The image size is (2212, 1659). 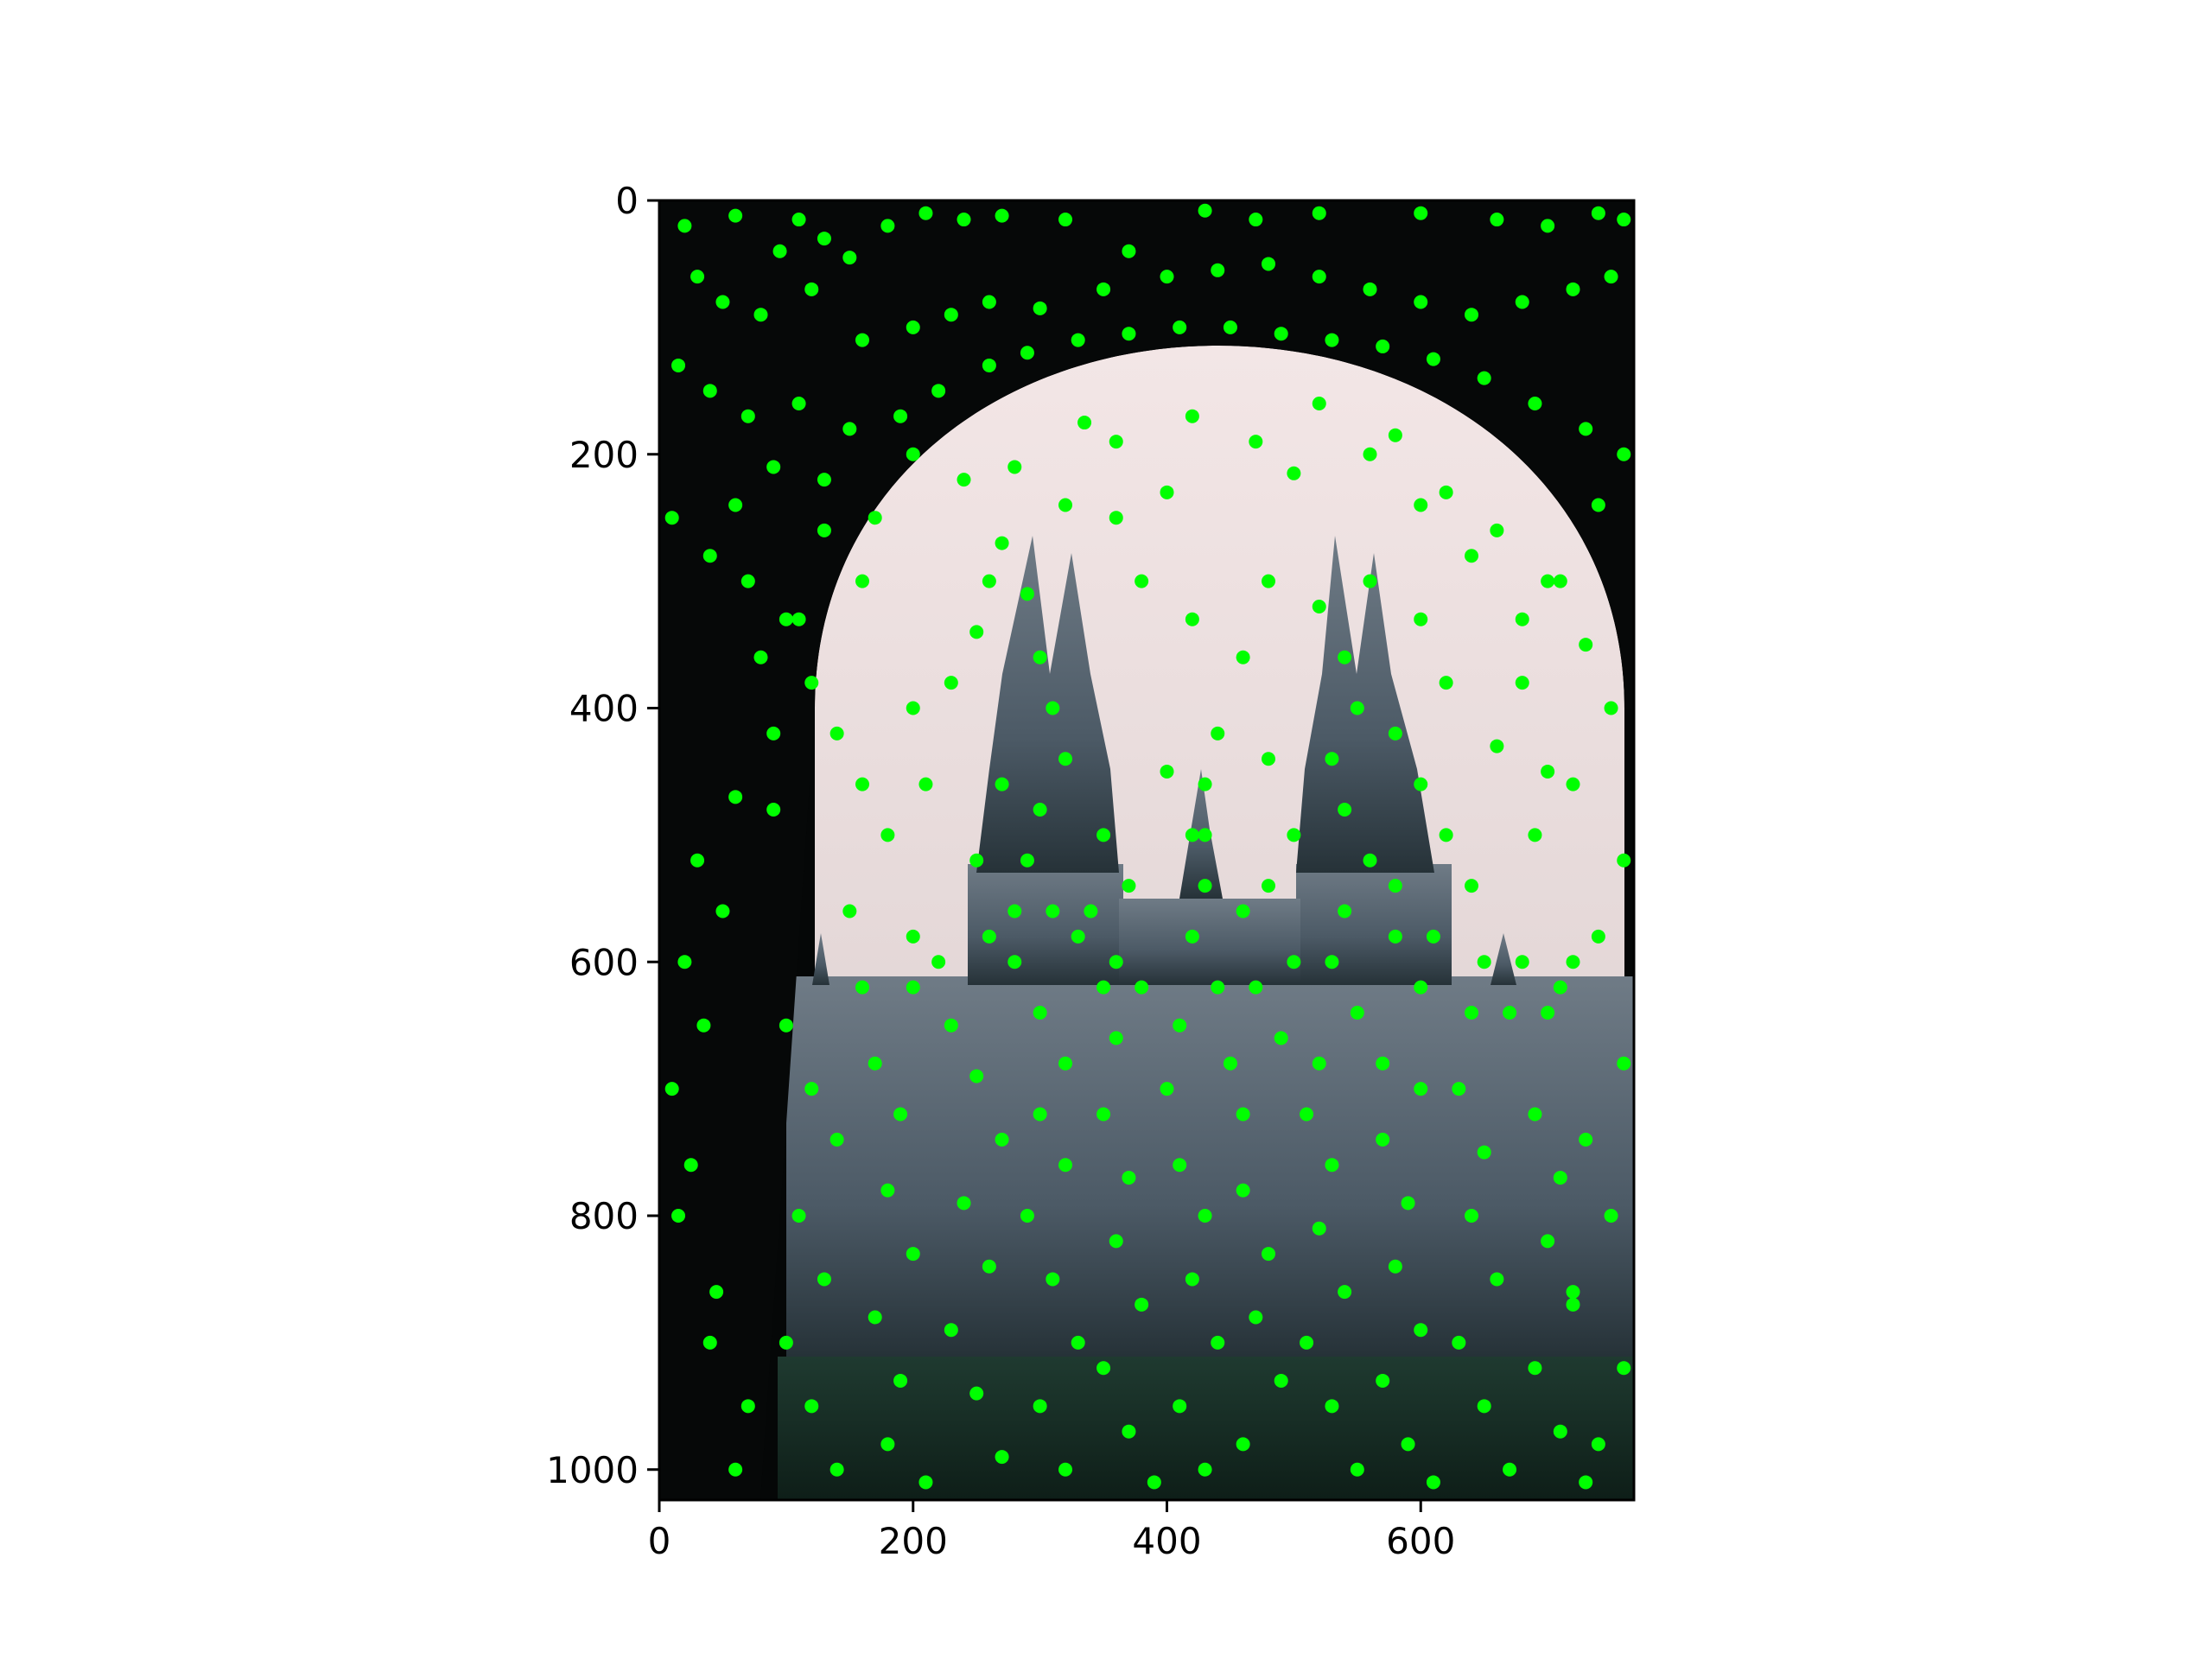 I want to click on y-axis: 0 200 400 600 800 1000, so click(x=602, y=835).